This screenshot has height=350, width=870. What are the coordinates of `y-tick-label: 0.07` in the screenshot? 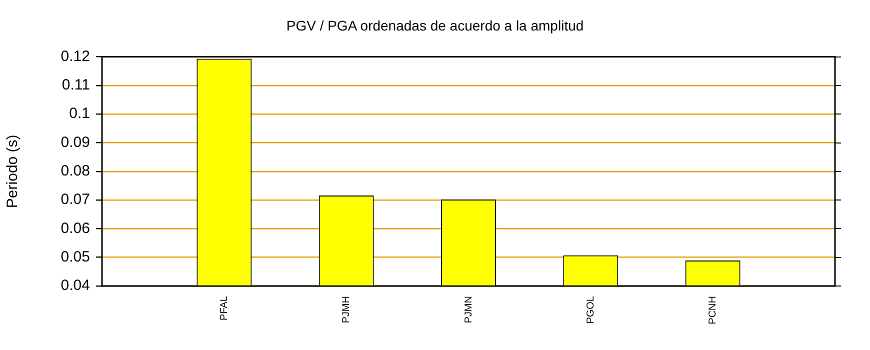 It's located at (75, 199).